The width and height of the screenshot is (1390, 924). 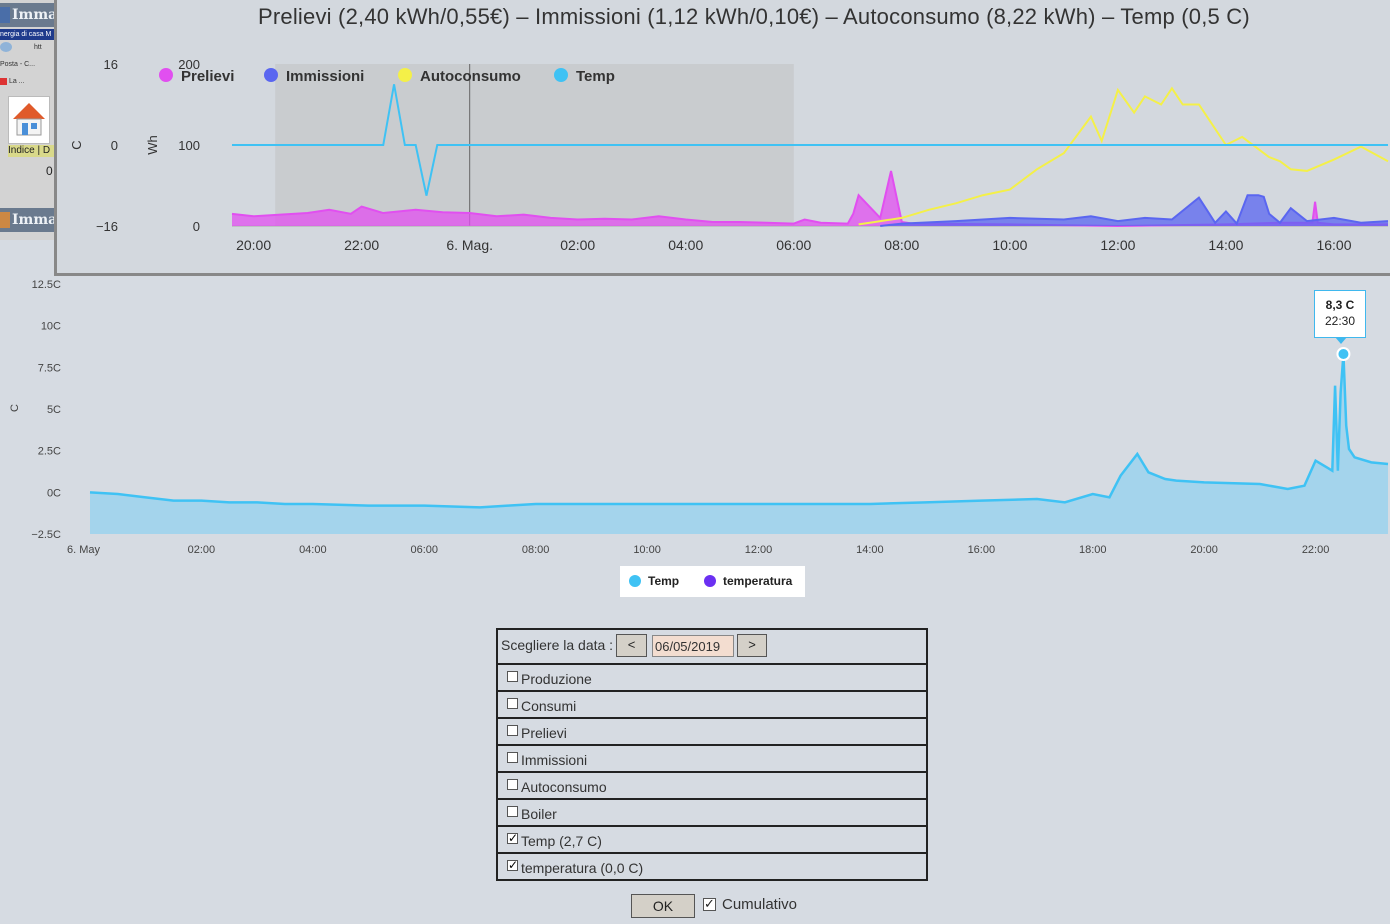 I want to click on x-tick-label: 18:00, so click(x=1093, y=550).